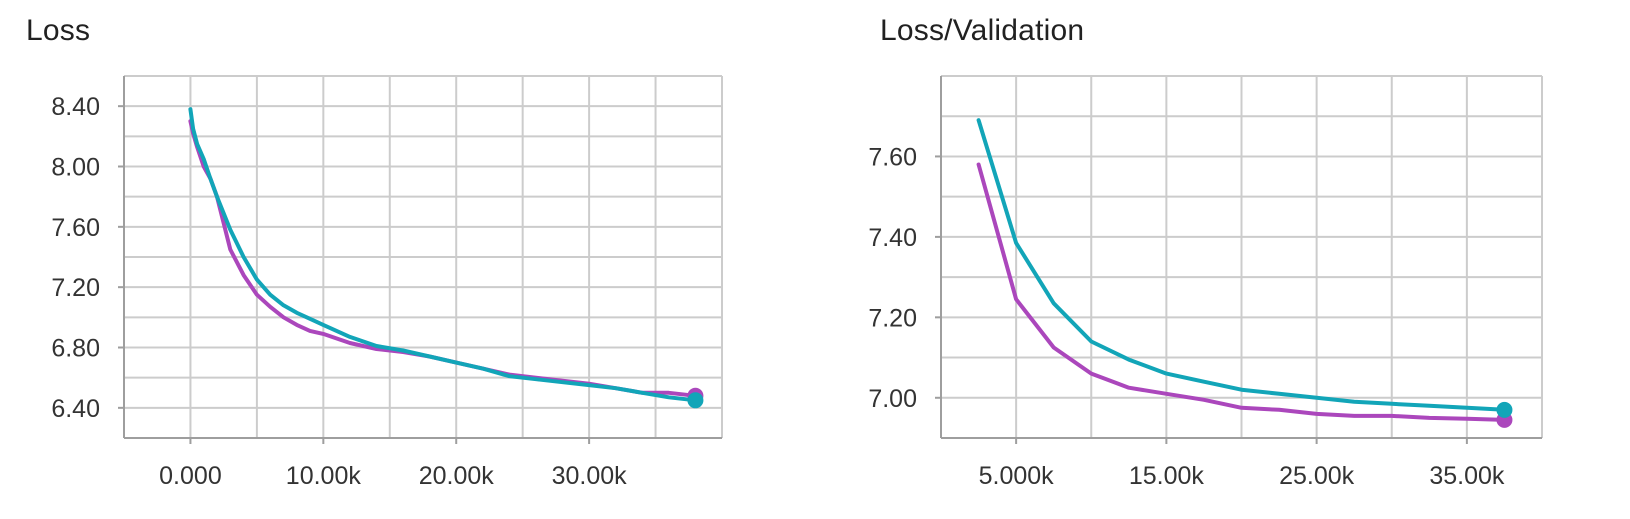 The height and width of the screenshot is (519, 1630). Describe the element at coordinates (892, 238) in the screenshot. I see `y-tick-label: 7.40` at that location.